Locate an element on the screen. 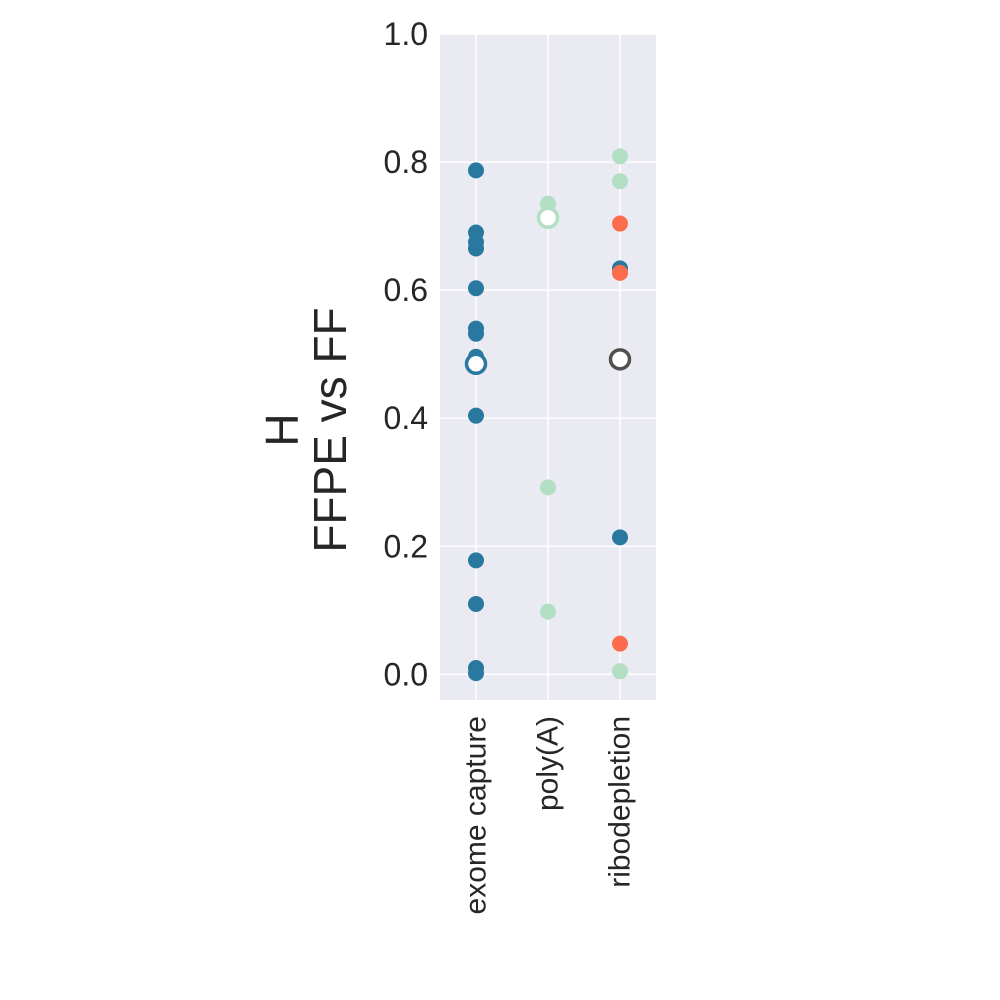 Image resolution: width=1000 pixels, height=1000 pixels. median-markers is located at coordinates (548, 291).